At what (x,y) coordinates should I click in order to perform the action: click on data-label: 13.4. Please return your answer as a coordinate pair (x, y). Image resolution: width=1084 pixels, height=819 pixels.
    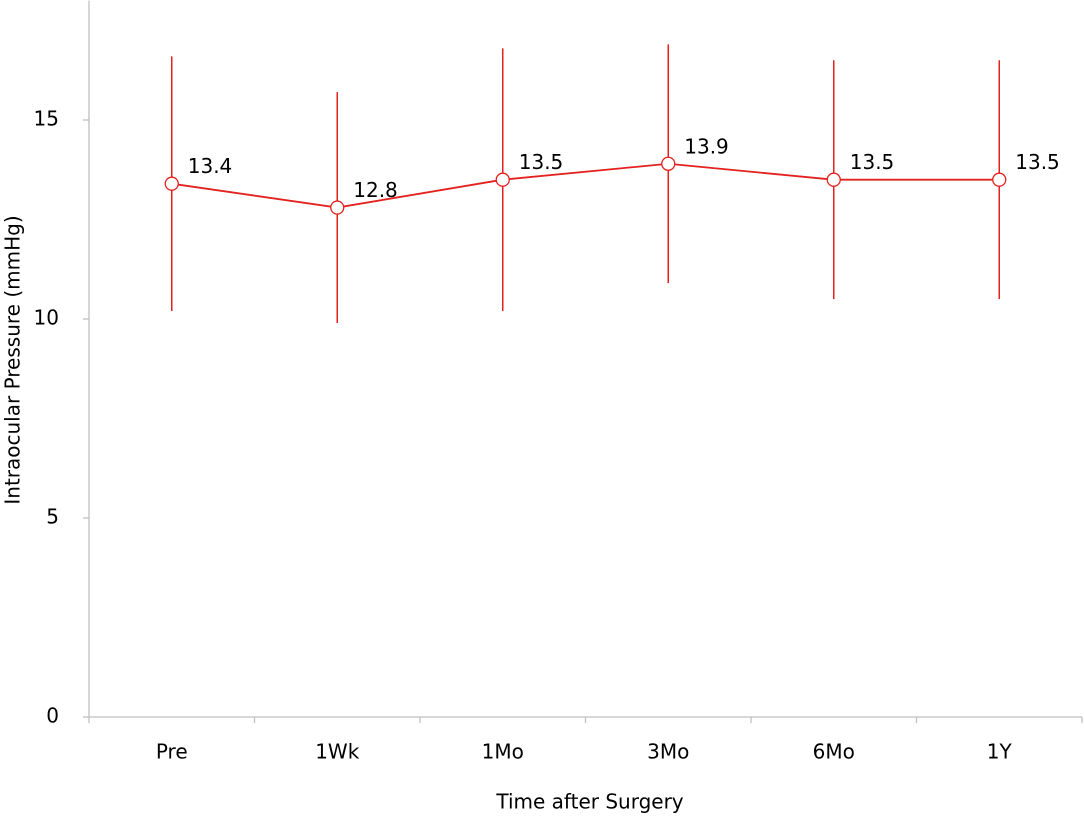
    Looking at the image, I should click on (210, 166).